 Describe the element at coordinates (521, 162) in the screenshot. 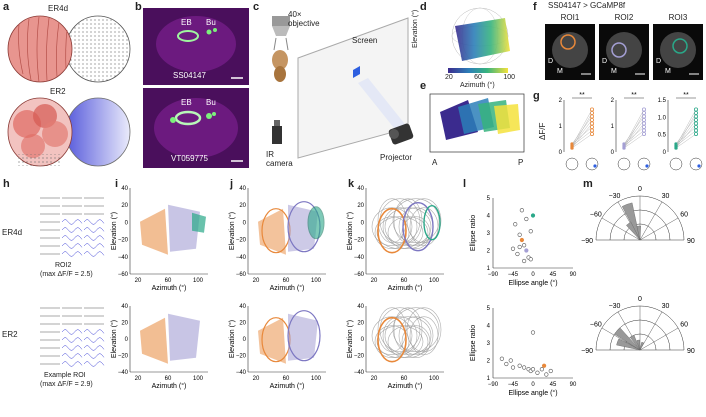

I see `posterior-label: P` at that location.